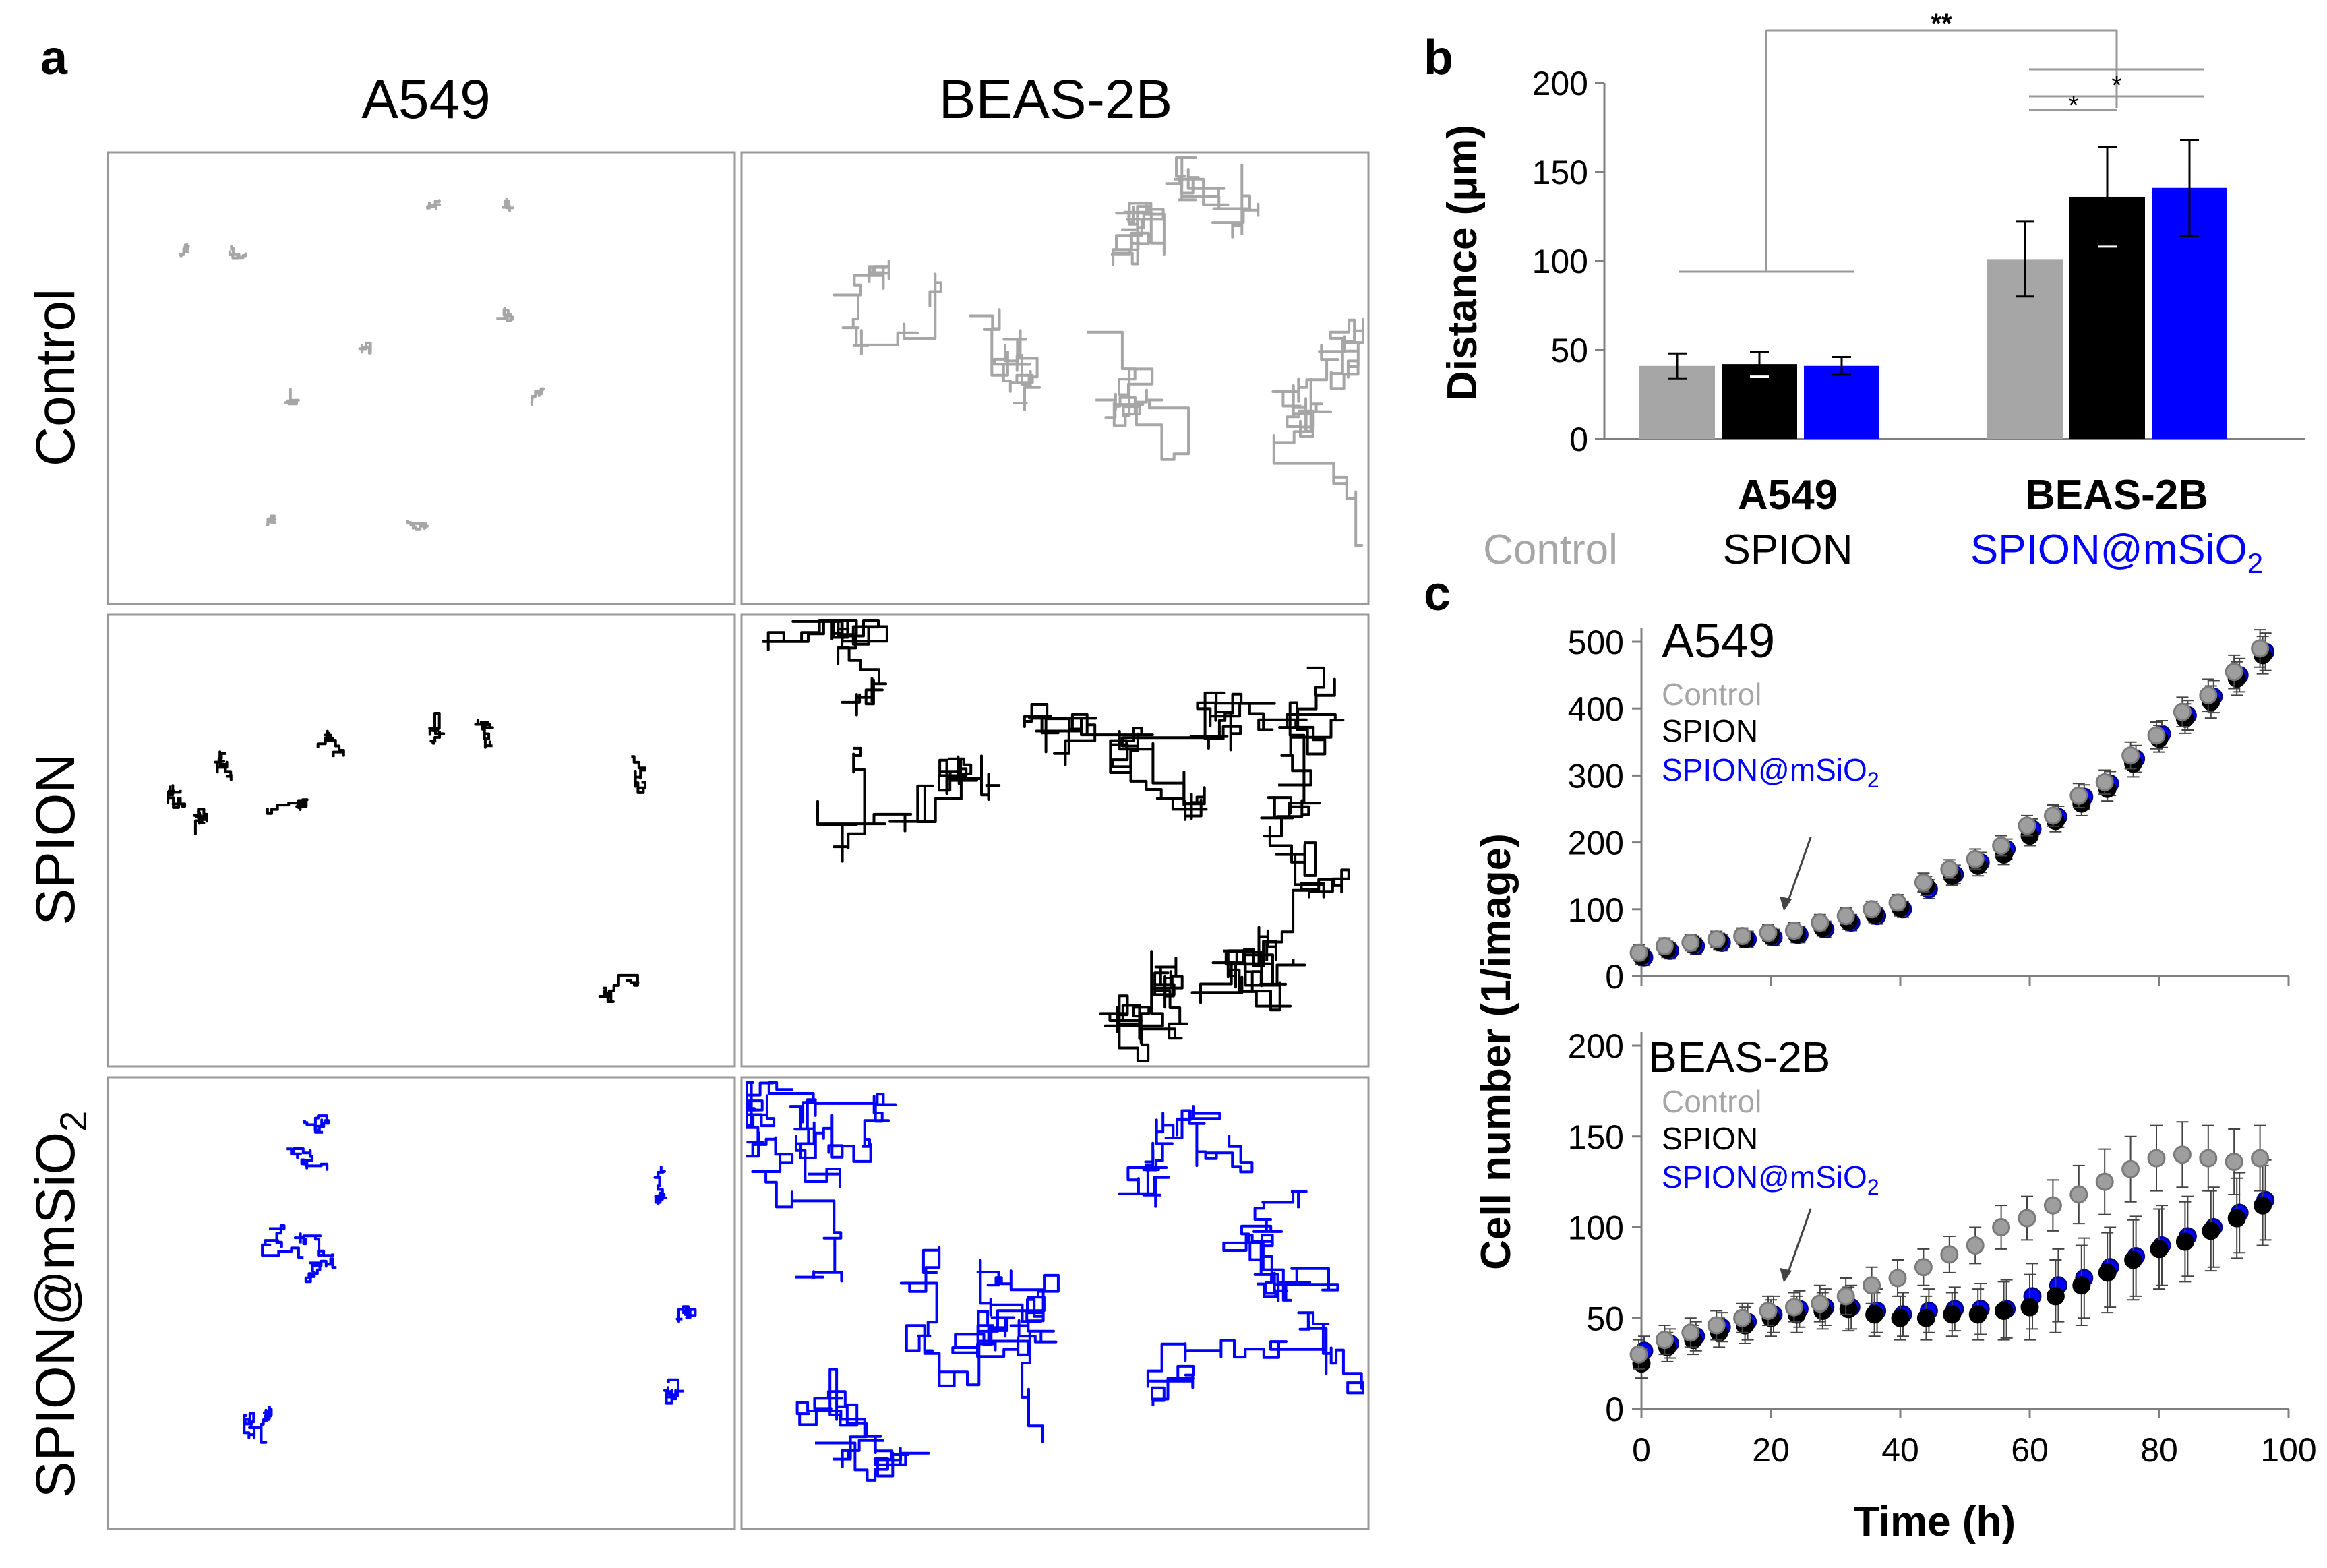  Describe the element at coordinates (2116, 85) in the screenshot. I see `sig-star-1: *` at that location.